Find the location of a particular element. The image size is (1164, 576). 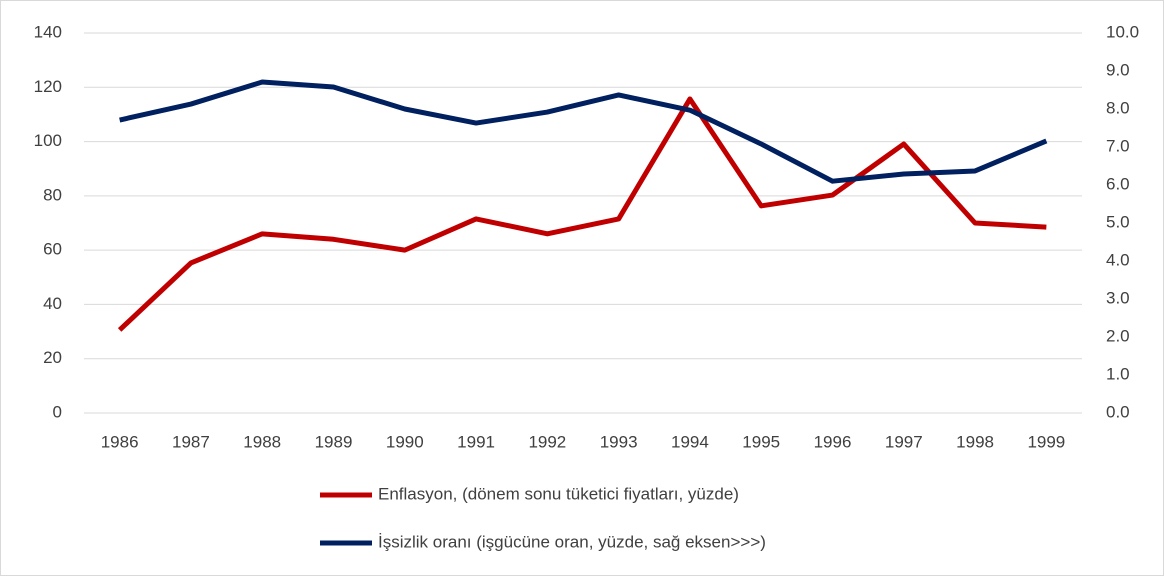

x-tick-label: 1990 is located at coordinates (405, 441).